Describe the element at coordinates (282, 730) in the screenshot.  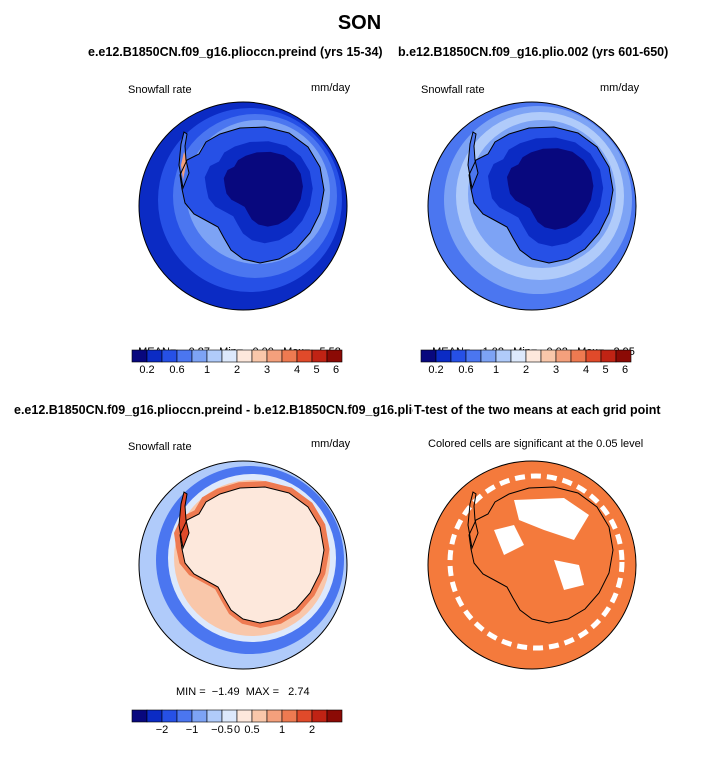
I see `colorbar-panel3-tick-label: 1` at that location.